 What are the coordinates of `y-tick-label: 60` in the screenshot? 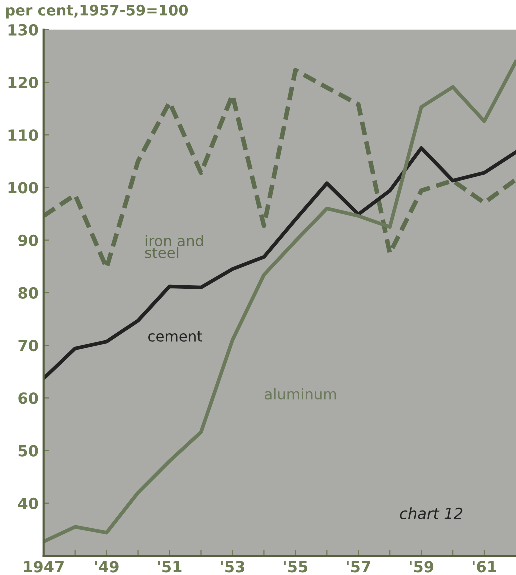 It's located at (28, 398).